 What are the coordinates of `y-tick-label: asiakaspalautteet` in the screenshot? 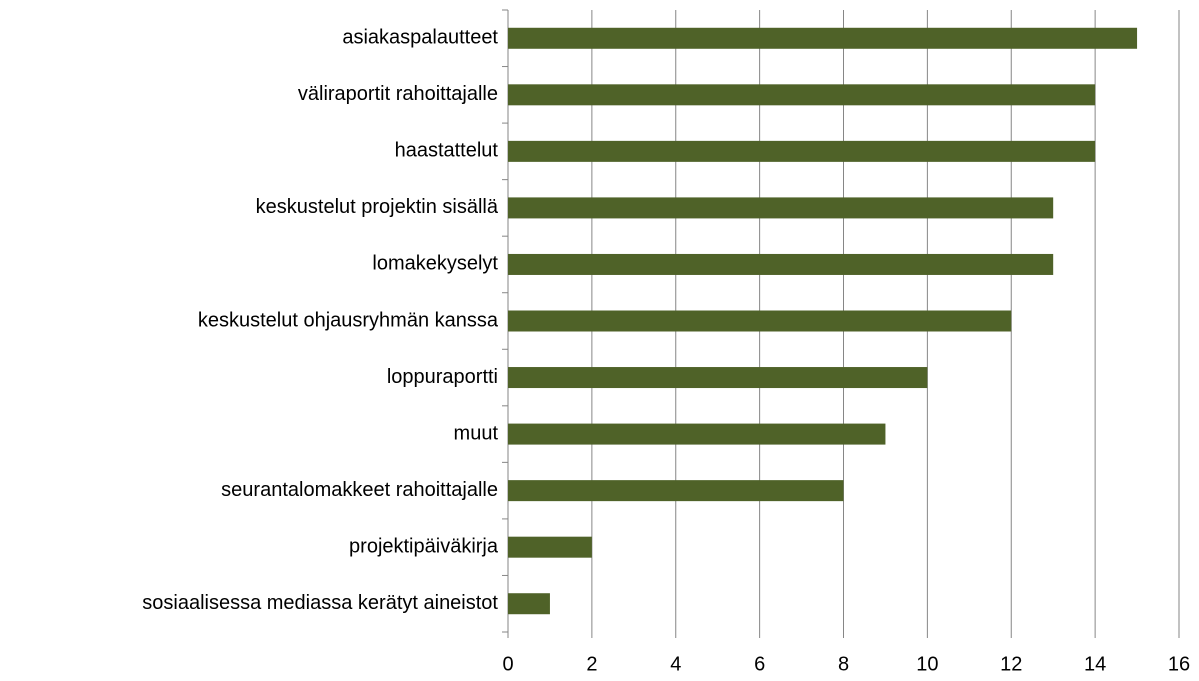 It's located at (420, 38).